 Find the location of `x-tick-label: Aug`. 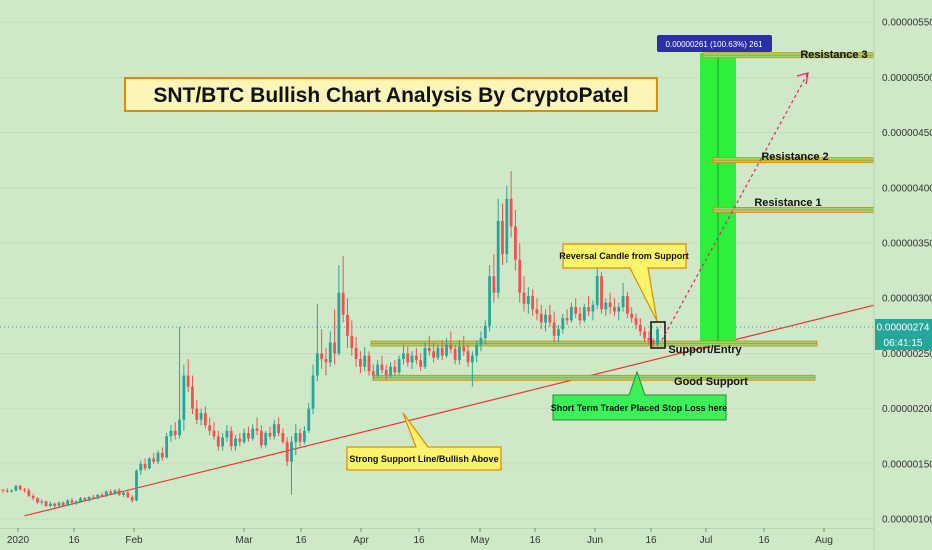

x-tick-label: Aug is located at coordinates (824, 540).